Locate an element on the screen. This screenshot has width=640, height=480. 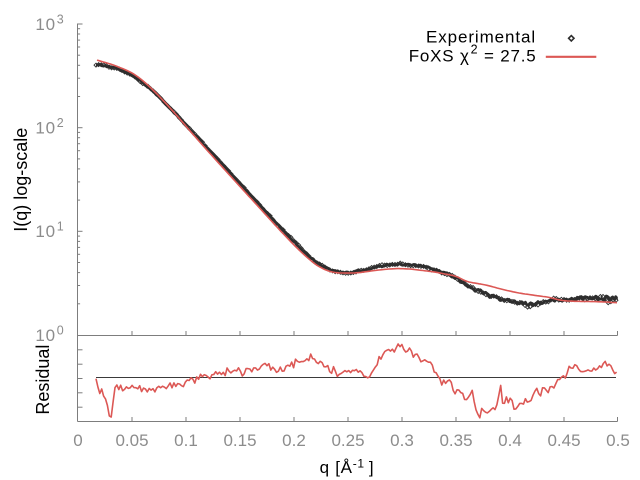
svg-text: Residual is located at coordinates (43, 380).